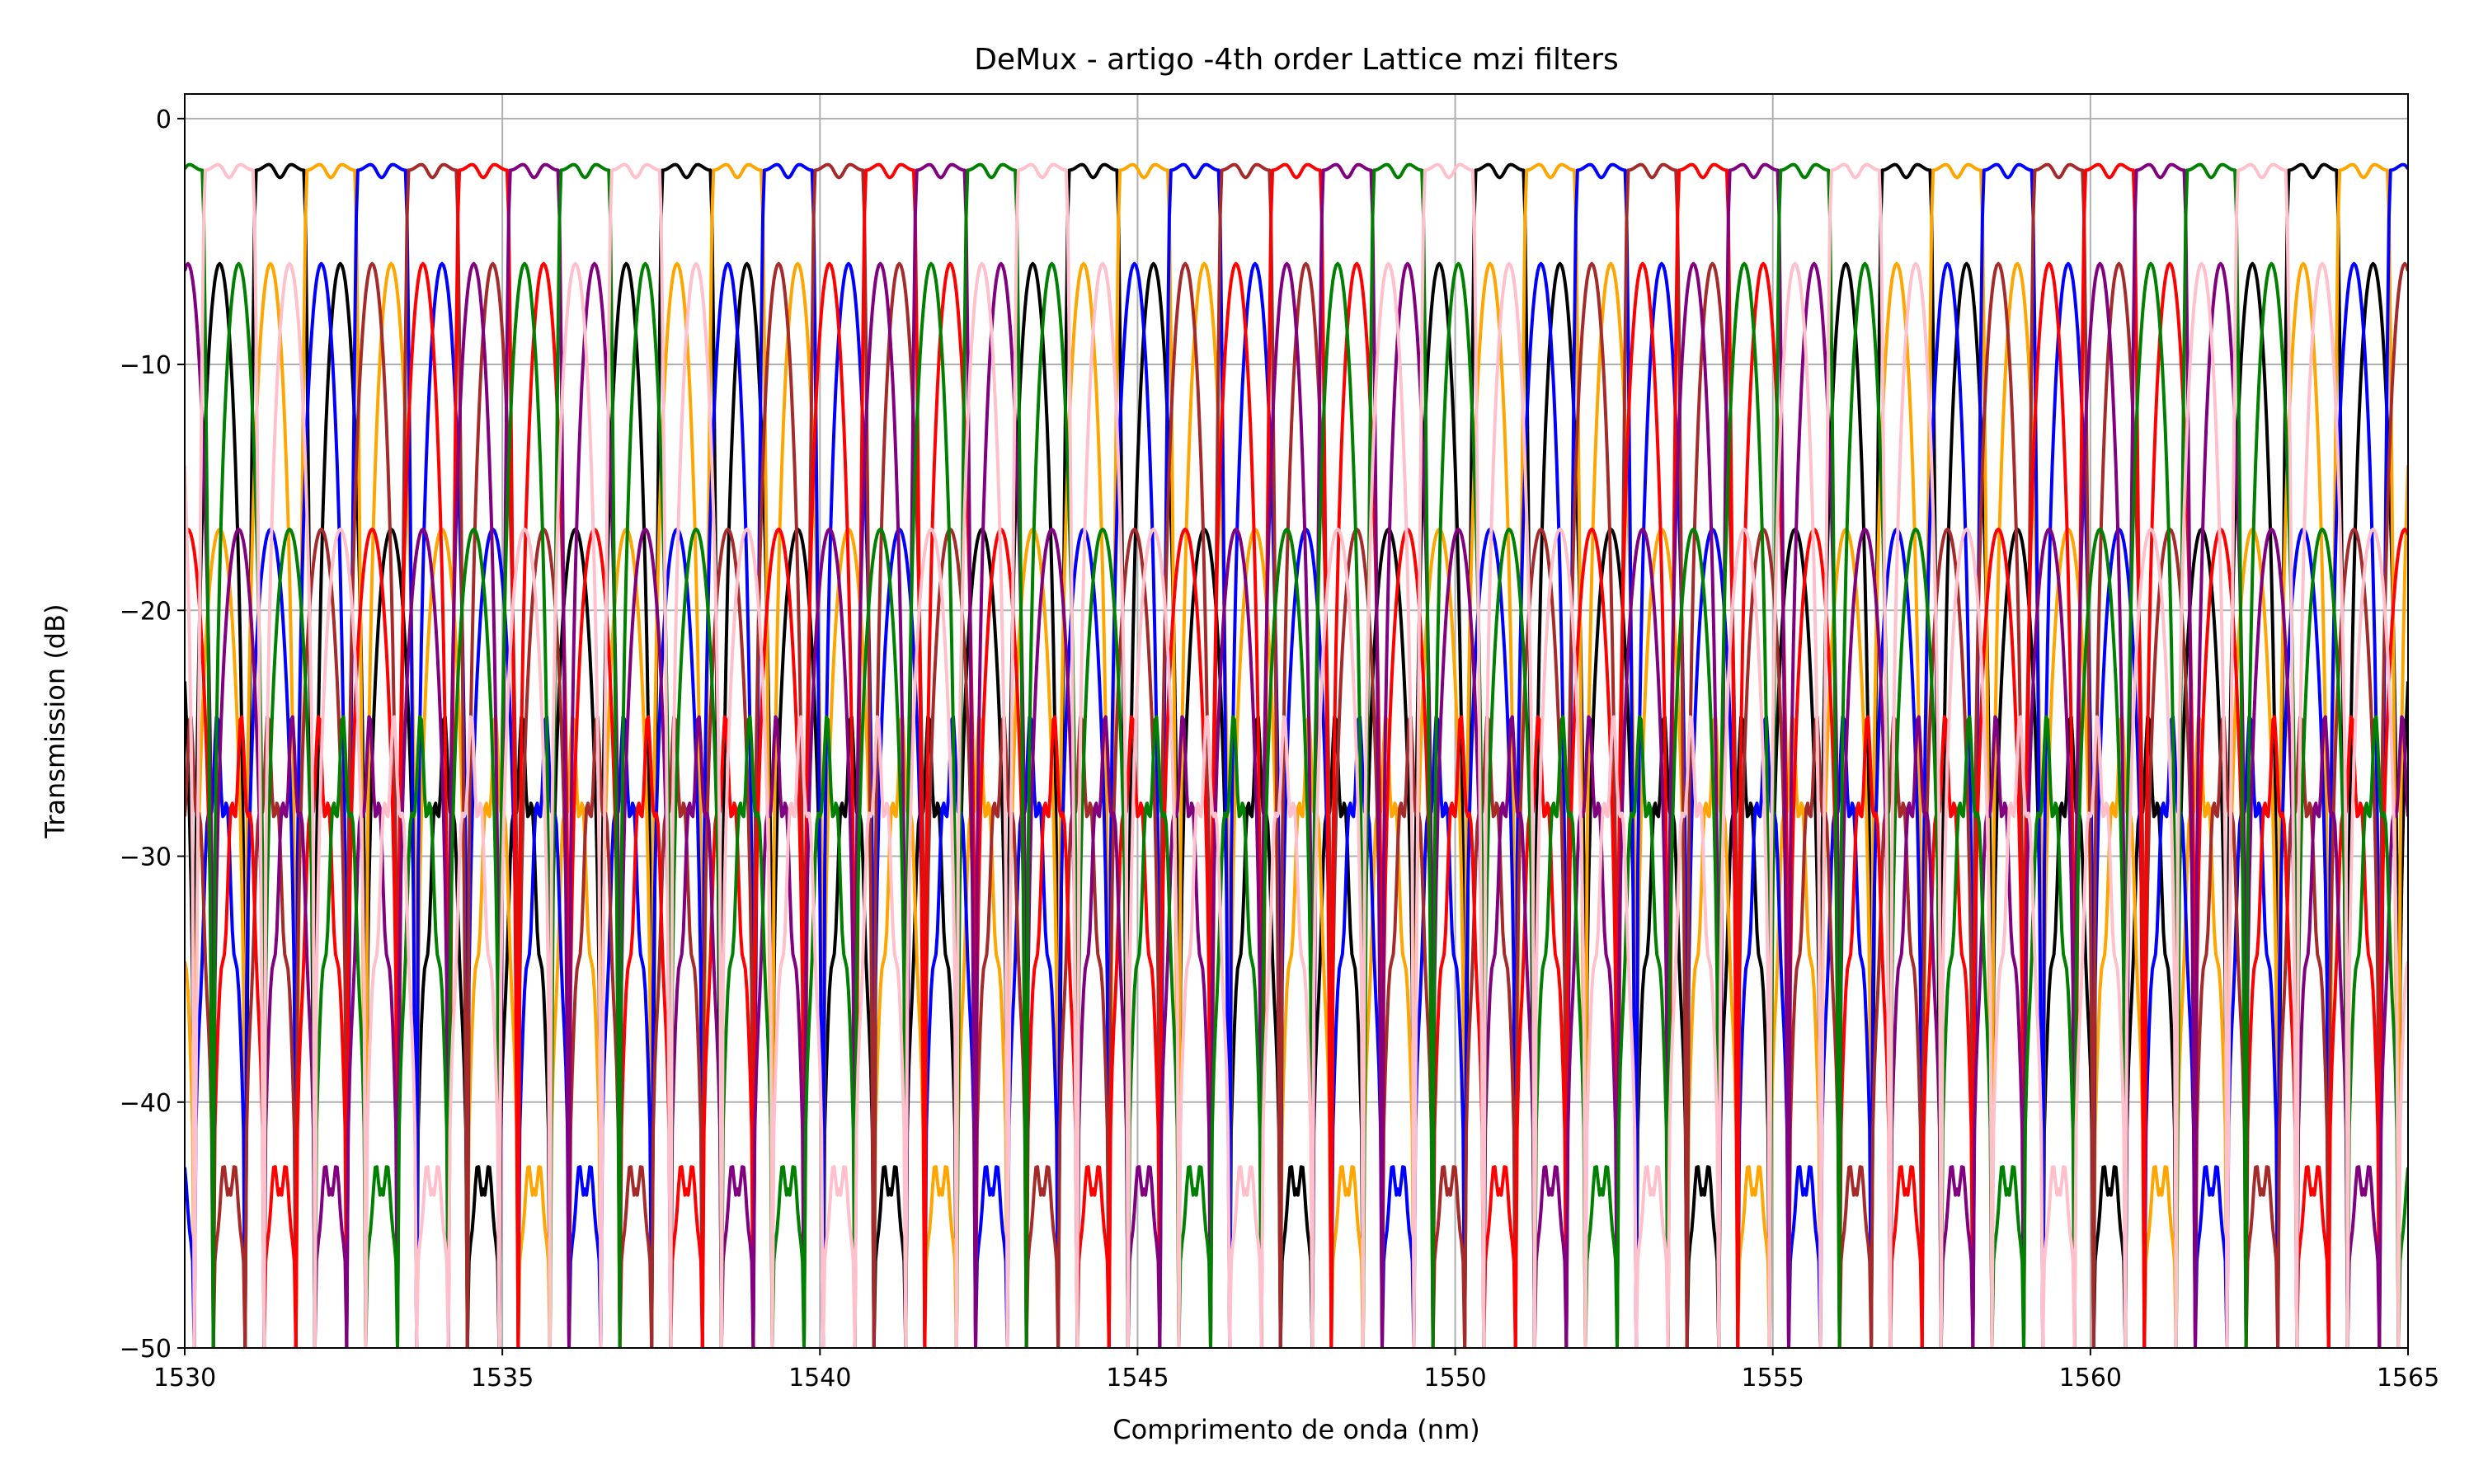 The height and width of the screenshot is (1484, 2474). What do you see at coordinates (2408, 1378) in the screenshot?
I see `x-tick-label: 1565` at bounding box center [2408, 1378].